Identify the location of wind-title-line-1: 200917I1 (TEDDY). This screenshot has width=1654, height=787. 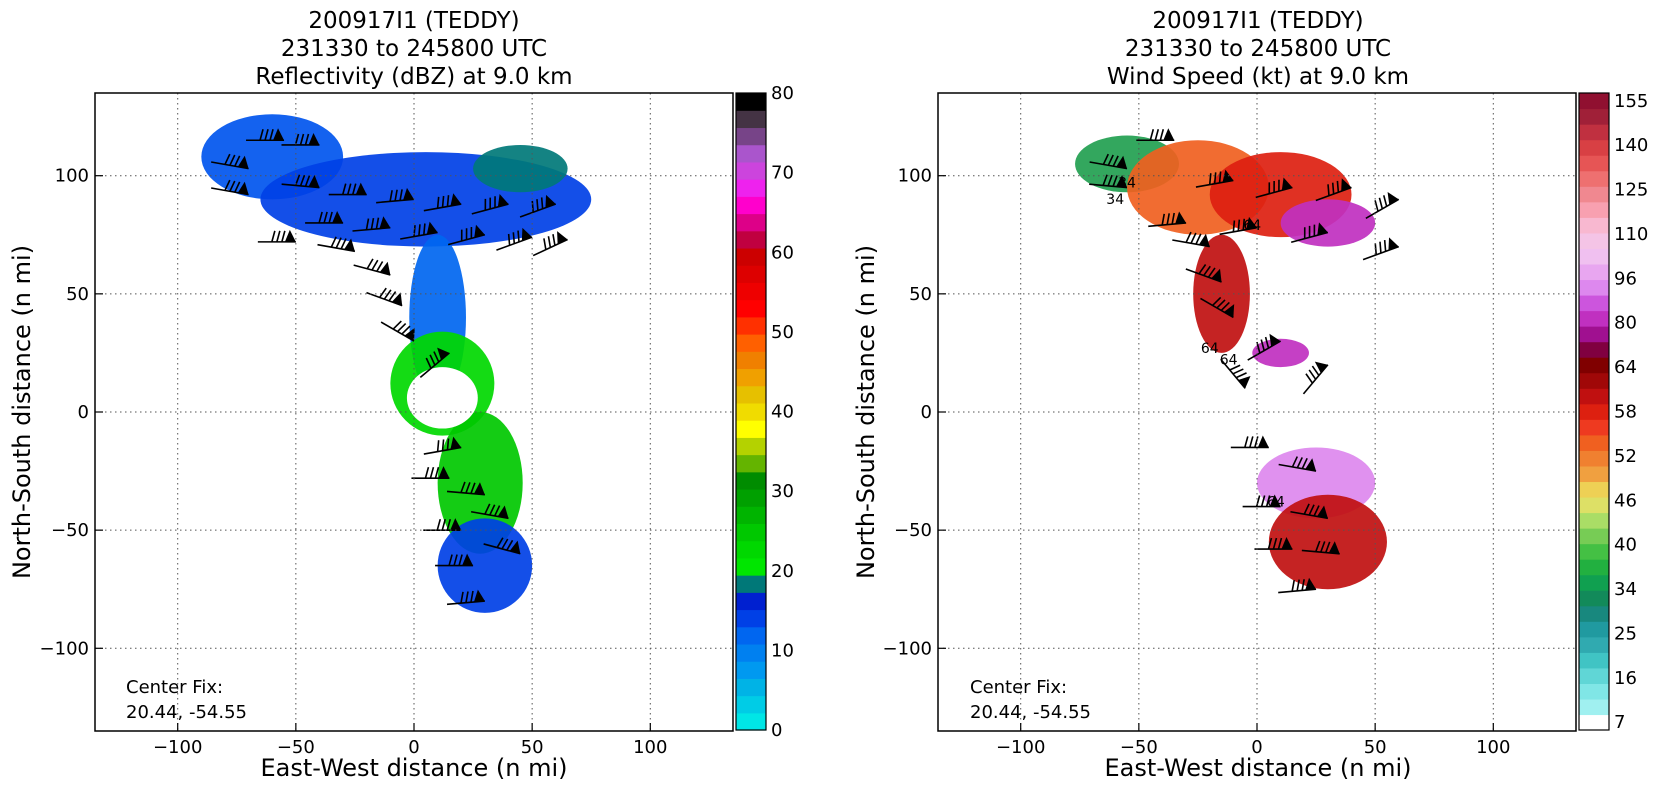
(1257, 21).